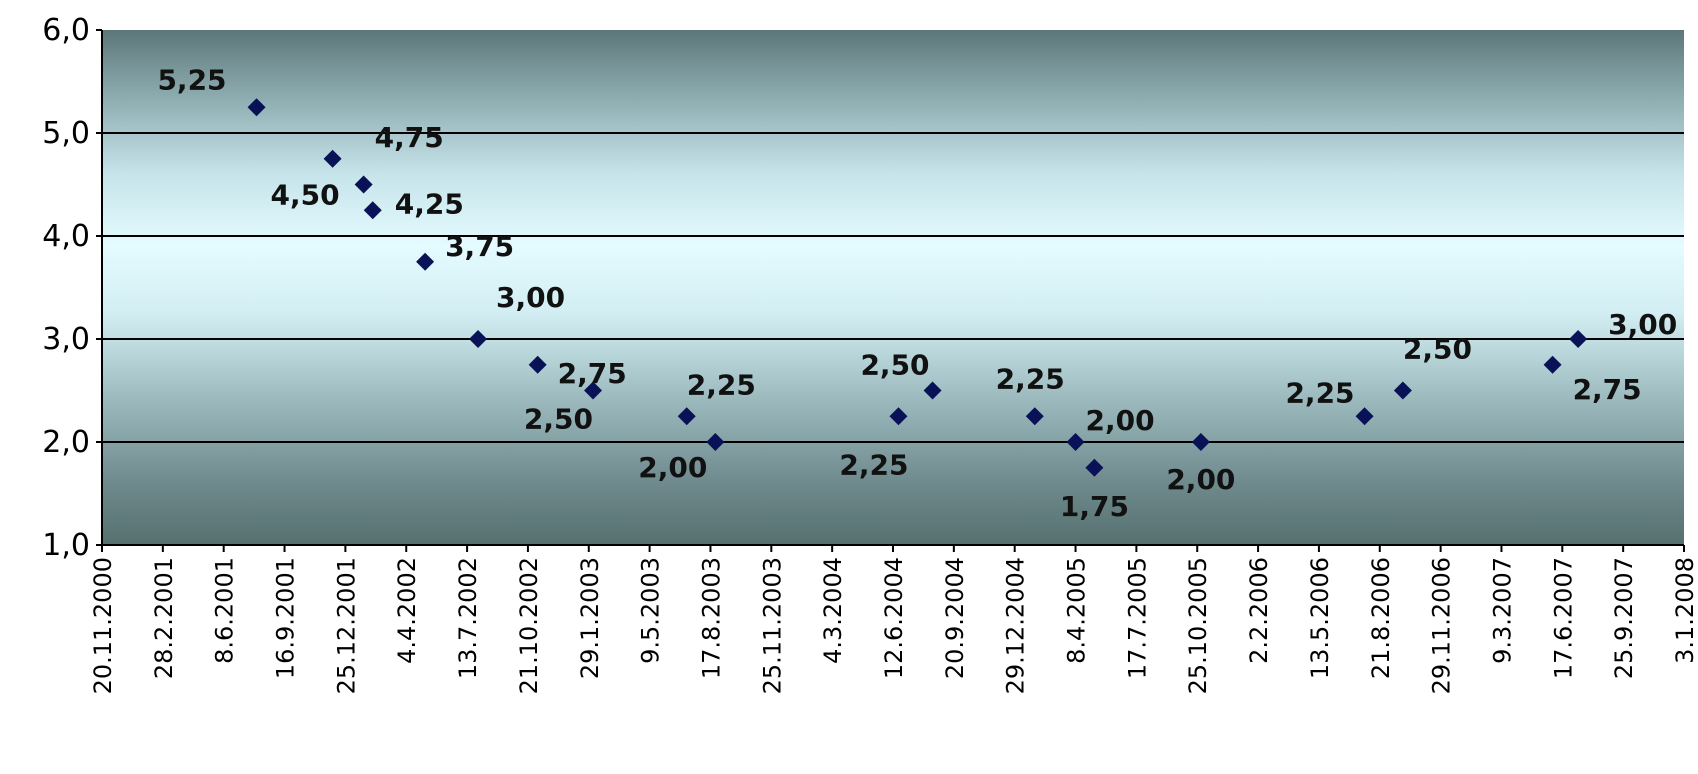 The image size is (1698, 774). What do you see at coordinates (590, 618) in the screenshot?
I see `x-tick-label: 29.1.2003` at bounding box center [590, 618].